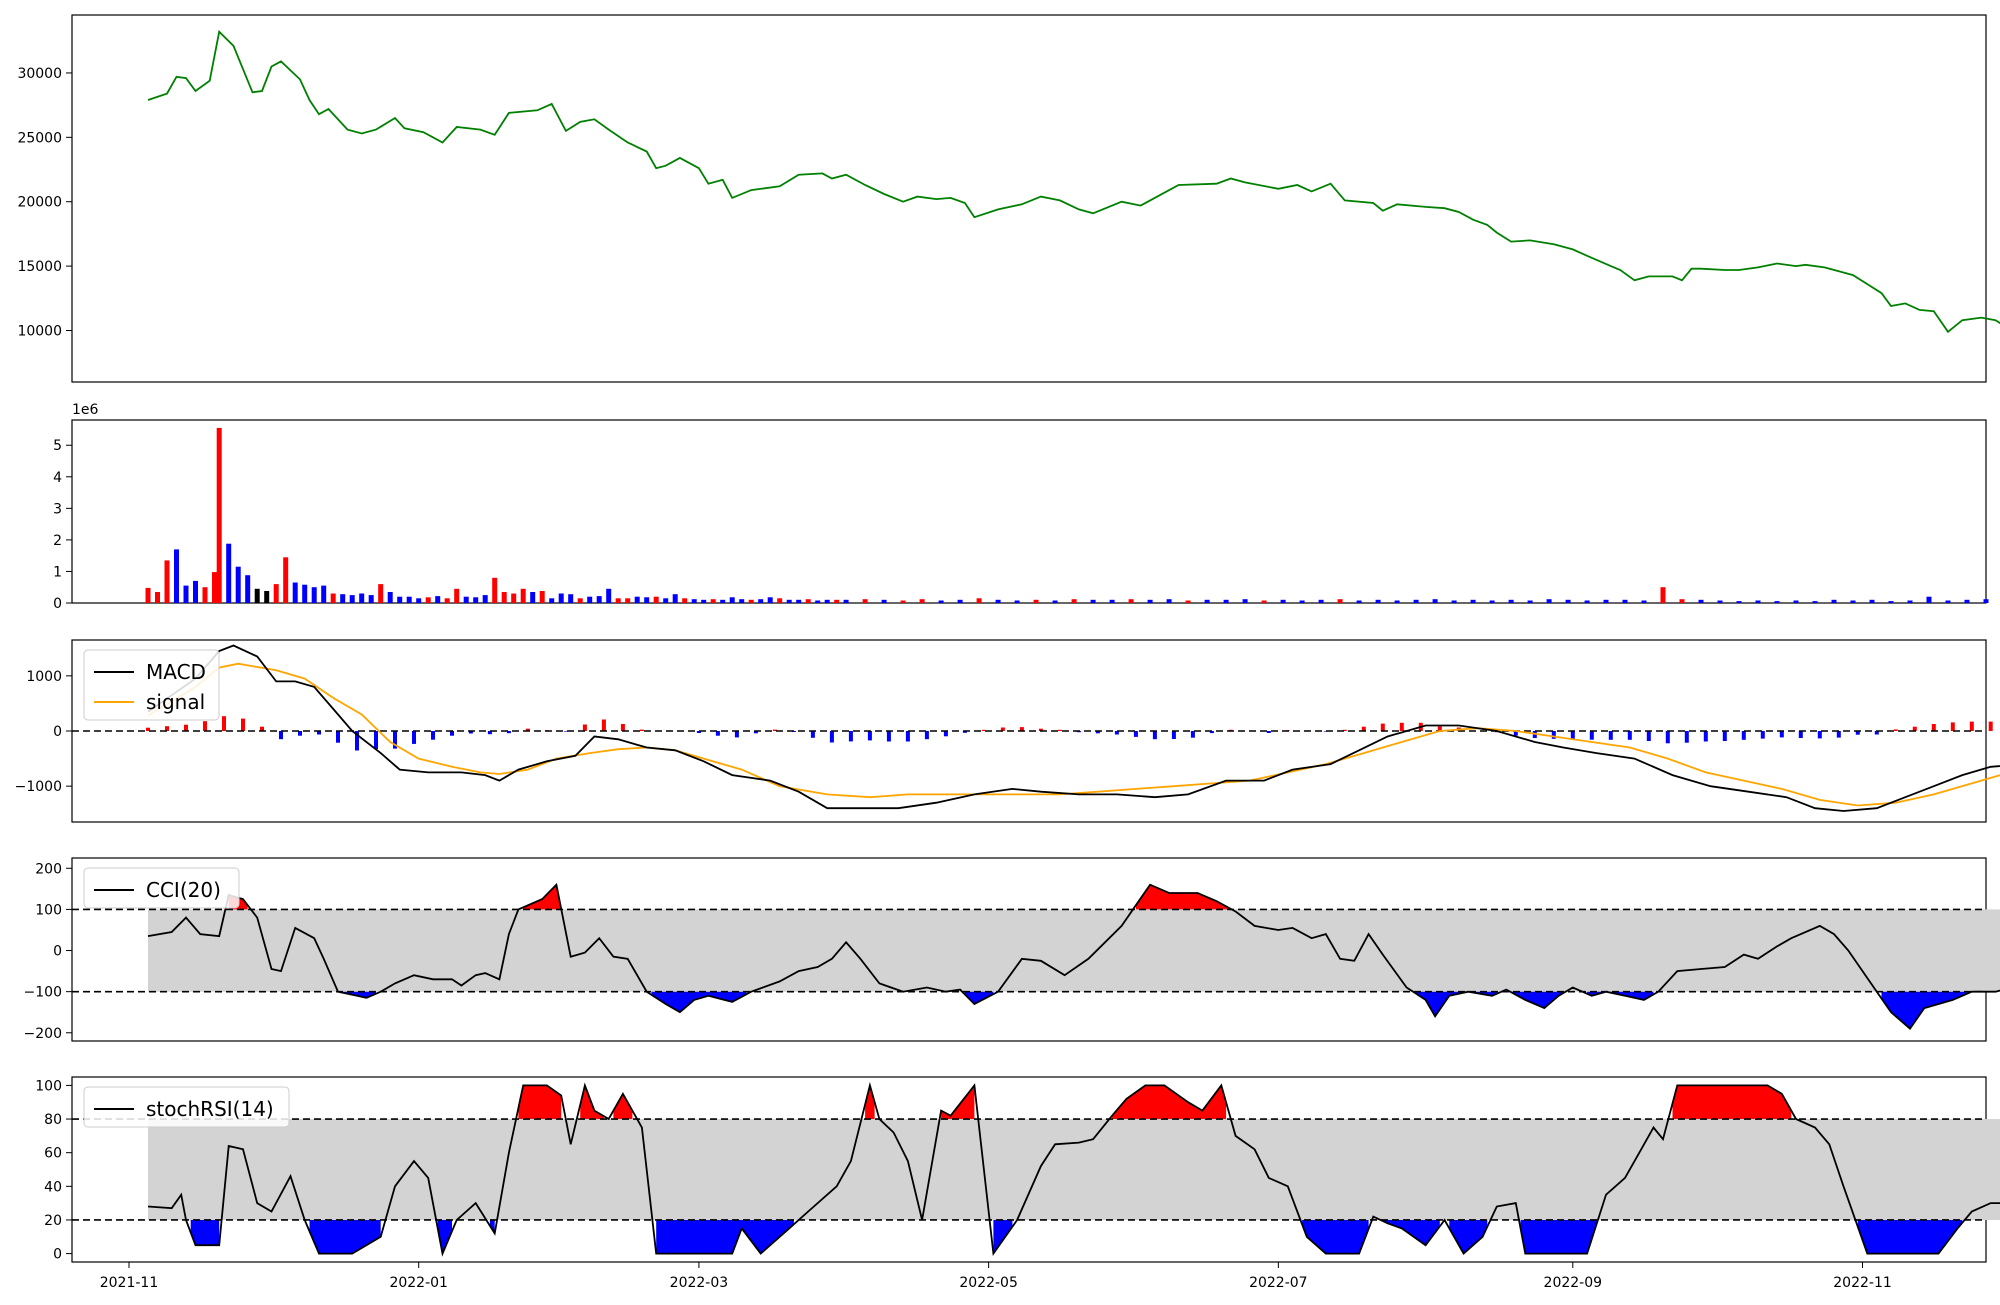 This screenshot has width=2000, height=1305. I want to click on x-tick-label: 2022-07, so click(1278, 1283).